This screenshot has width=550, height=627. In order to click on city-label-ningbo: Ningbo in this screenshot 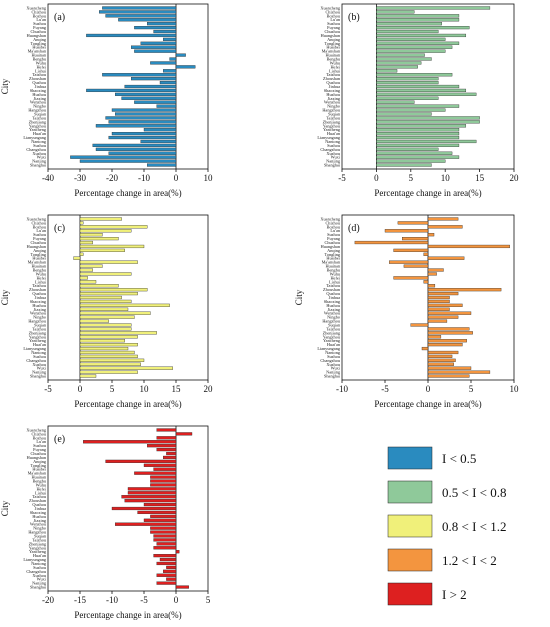, I will do `click(39, 528)`.